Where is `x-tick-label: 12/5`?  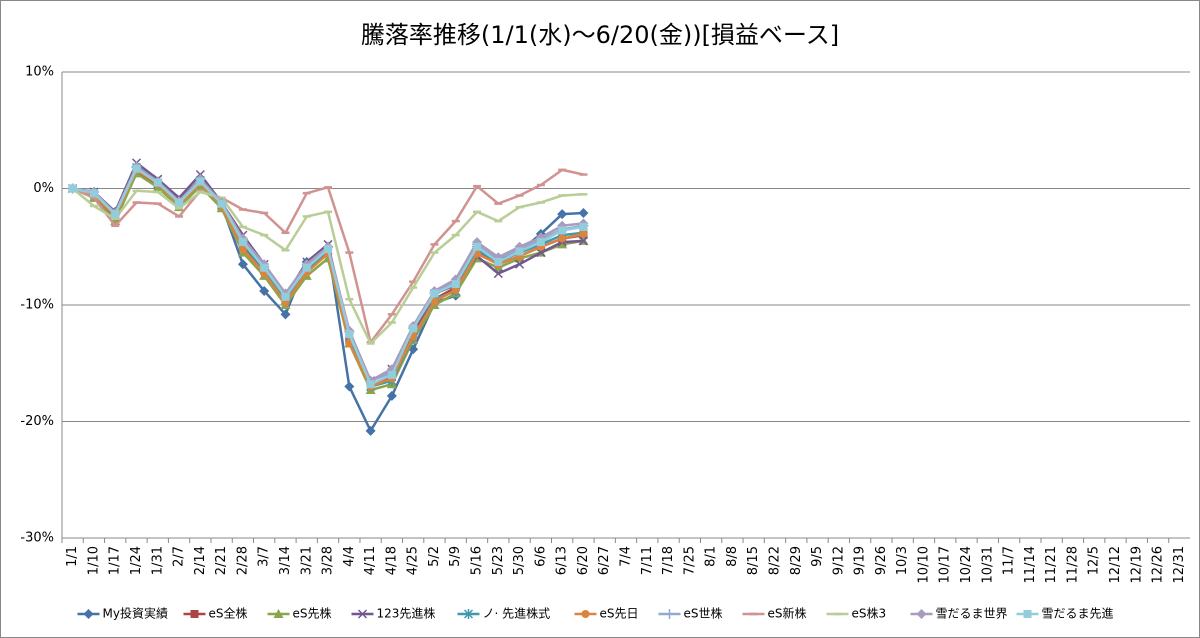
x-tick-label: 12/5 is located at coordinates (1094, 560).